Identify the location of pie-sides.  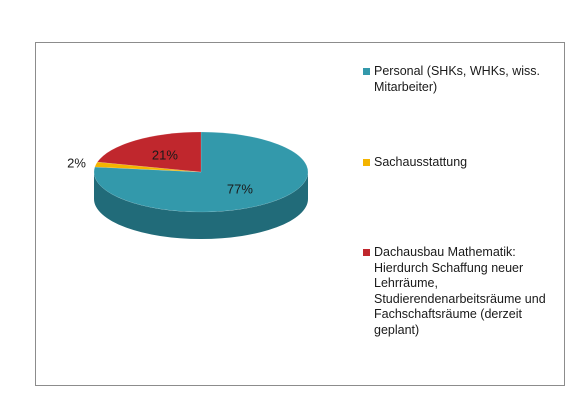
(201, 205).